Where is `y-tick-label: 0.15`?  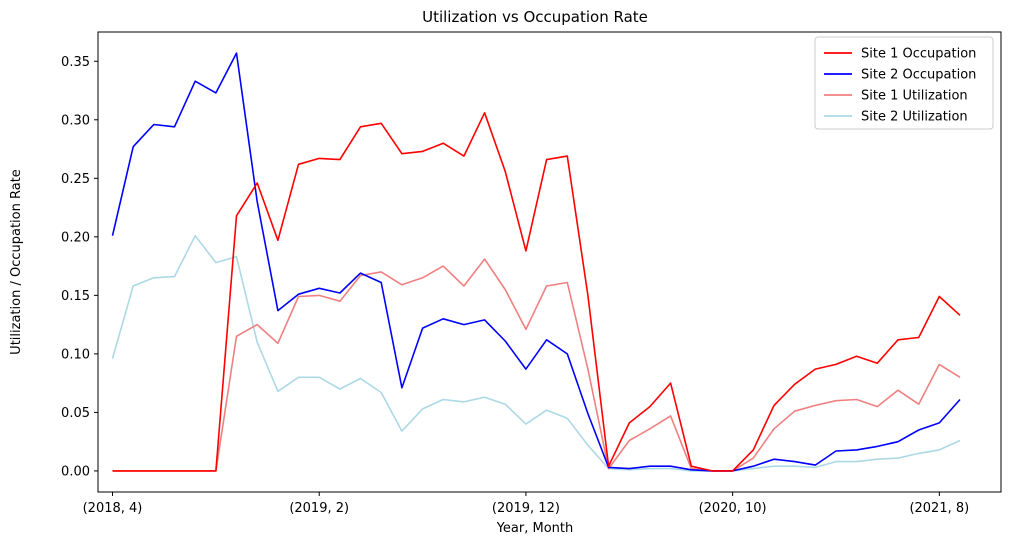 y-tick-label: 0.15 is located at coordinates (75, 296).